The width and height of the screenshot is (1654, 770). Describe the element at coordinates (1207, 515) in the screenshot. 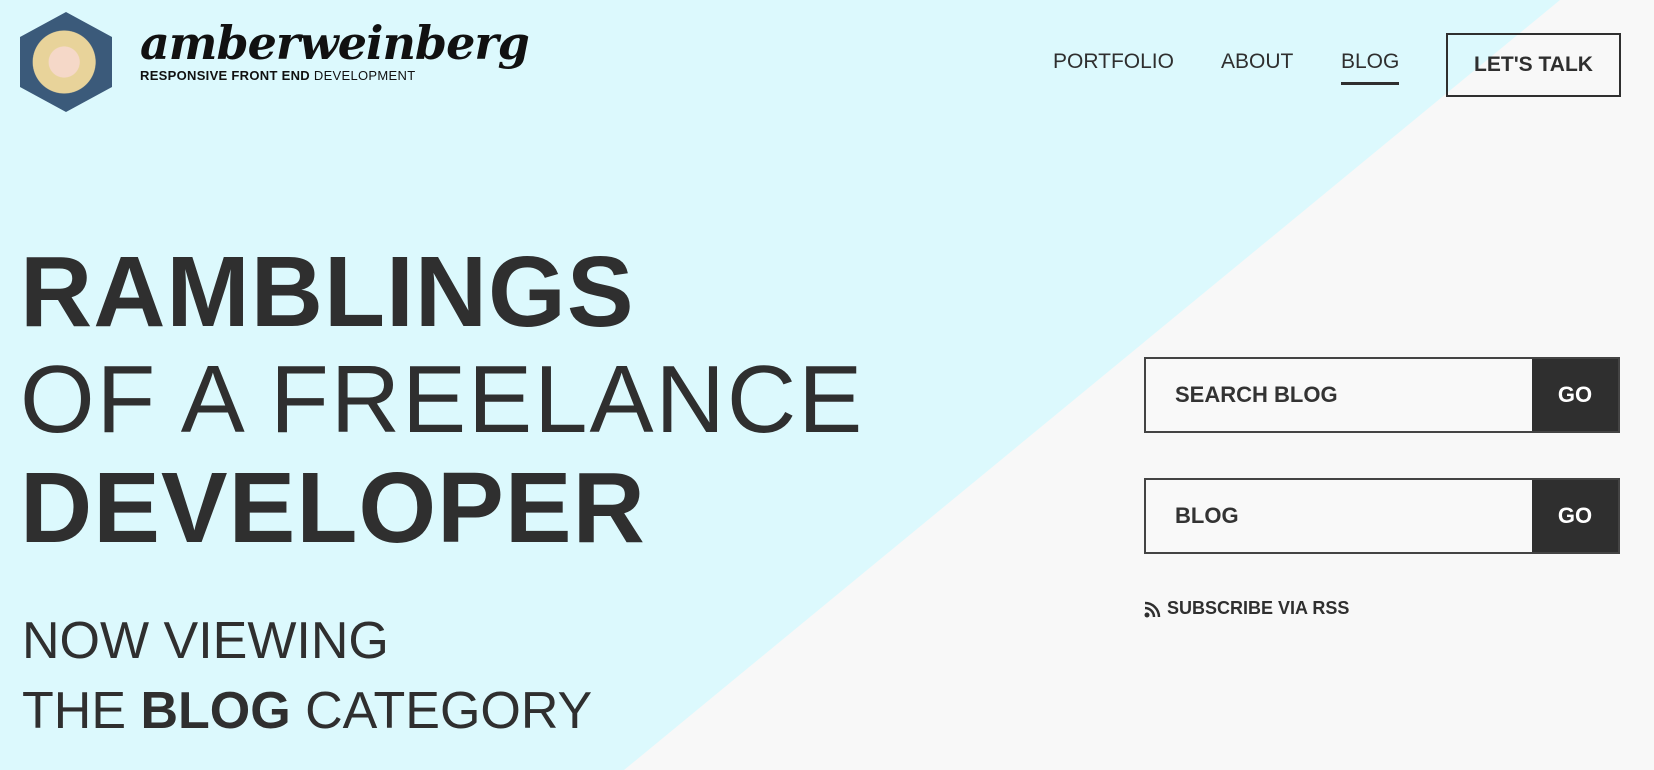

I see `category-select: BLOG` at that location.